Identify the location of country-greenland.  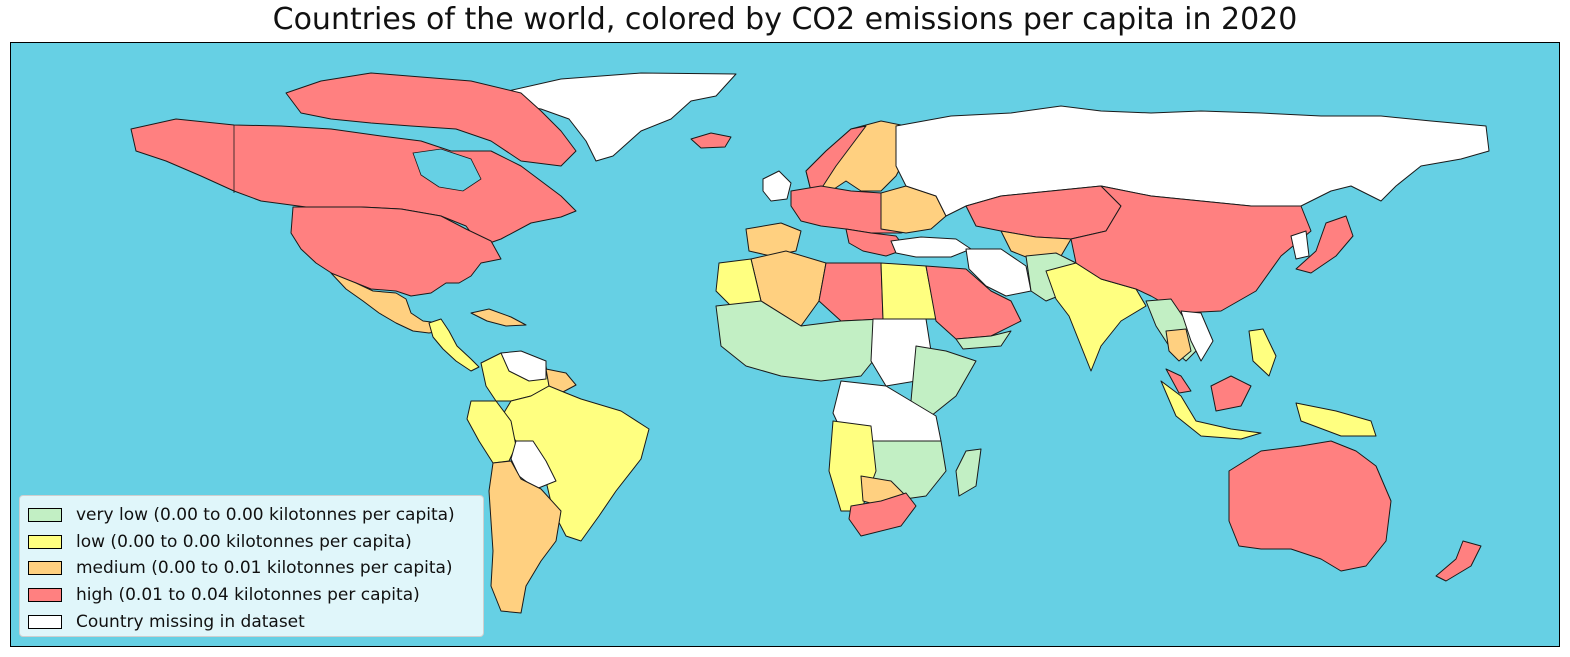
(617, 117).